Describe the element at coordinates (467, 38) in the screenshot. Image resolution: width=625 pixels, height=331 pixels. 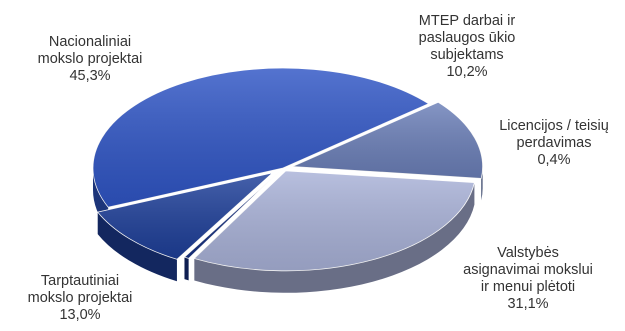
I see `slice-name-line: paslaugos ūkio` at that location.